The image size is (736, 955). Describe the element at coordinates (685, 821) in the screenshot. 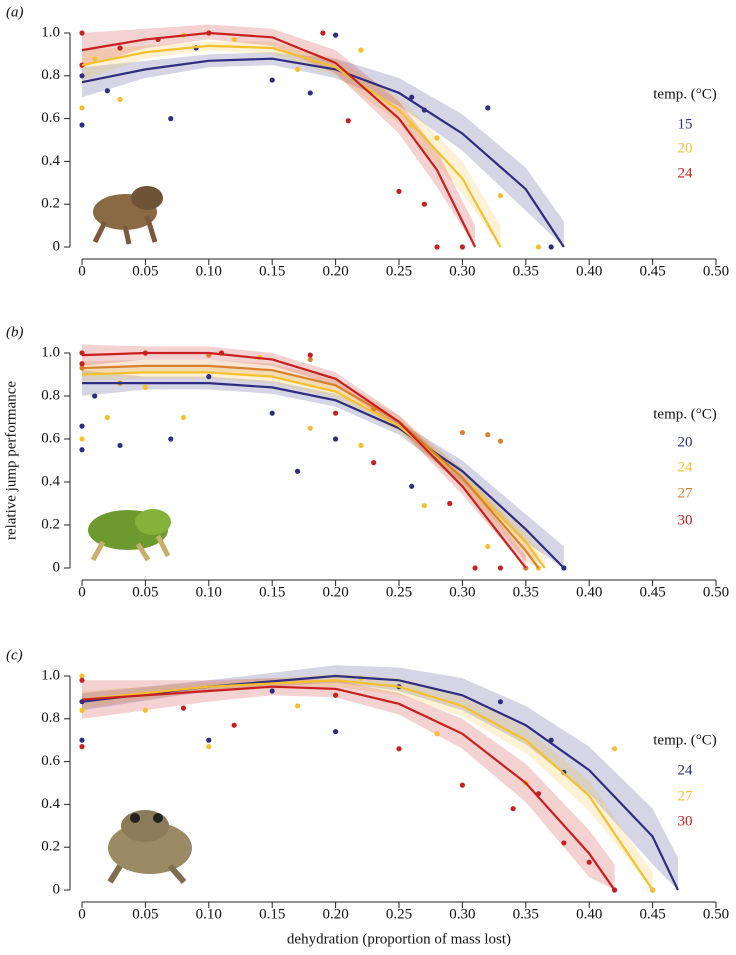

I see `legend-entry: 30` at that location.